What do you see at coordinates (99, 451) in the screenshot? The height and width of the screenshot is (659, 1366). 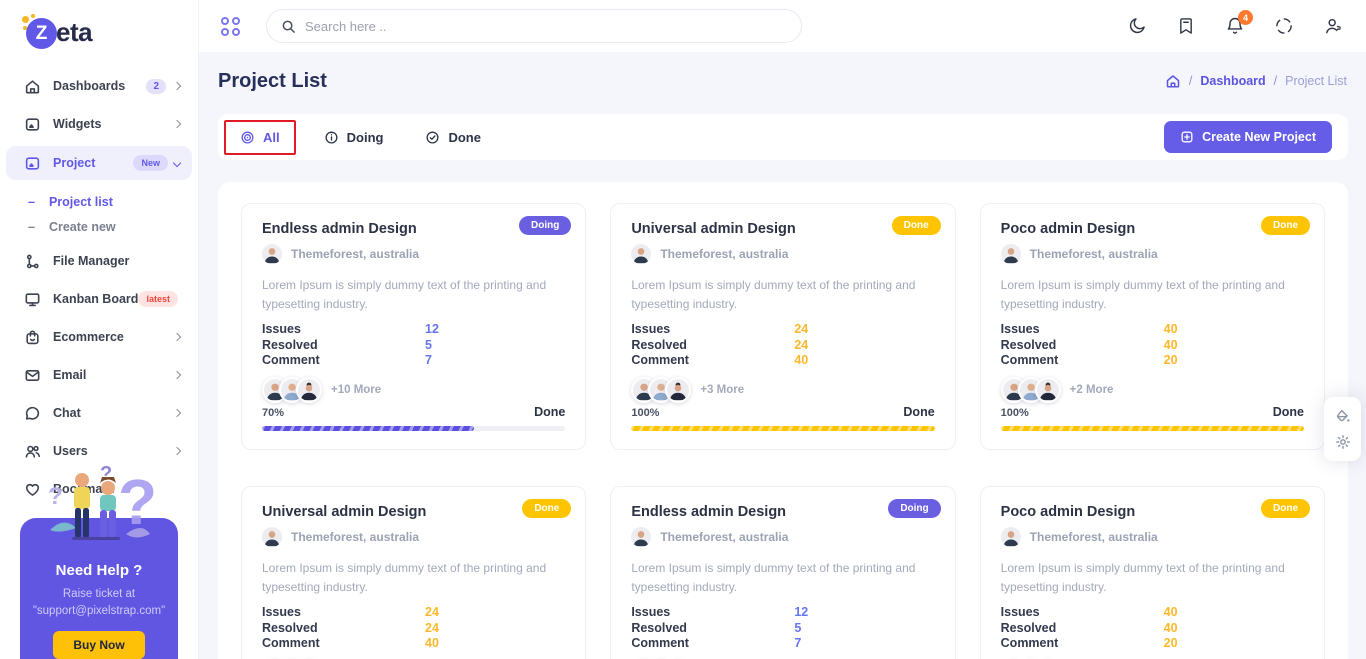 I see `sidebar-item-users: Users` at bounding box center [99, 451].